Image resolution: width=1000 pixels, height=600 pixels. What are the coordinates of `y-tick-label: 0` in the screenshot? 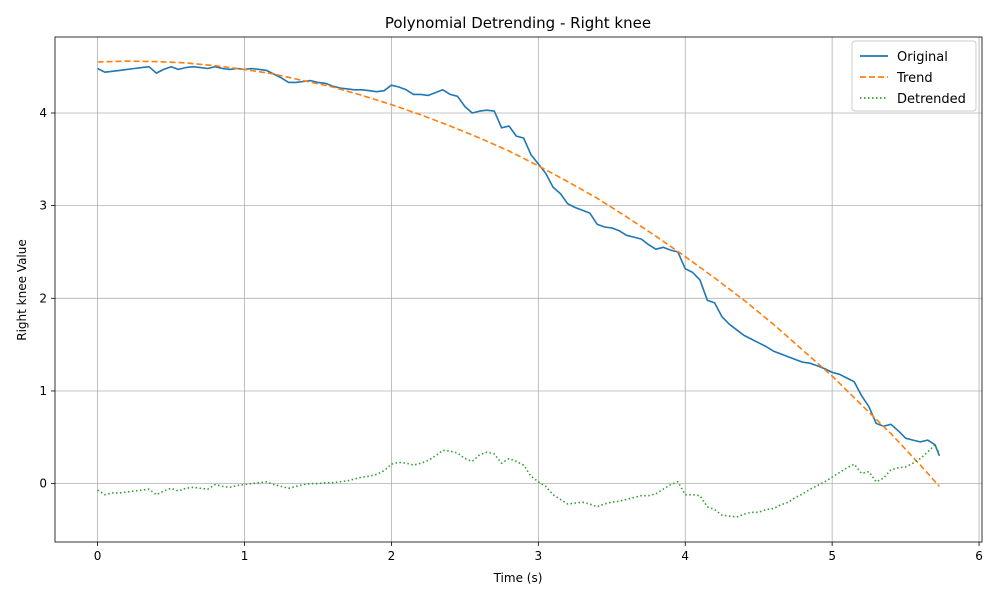 It's located at (43, 484).